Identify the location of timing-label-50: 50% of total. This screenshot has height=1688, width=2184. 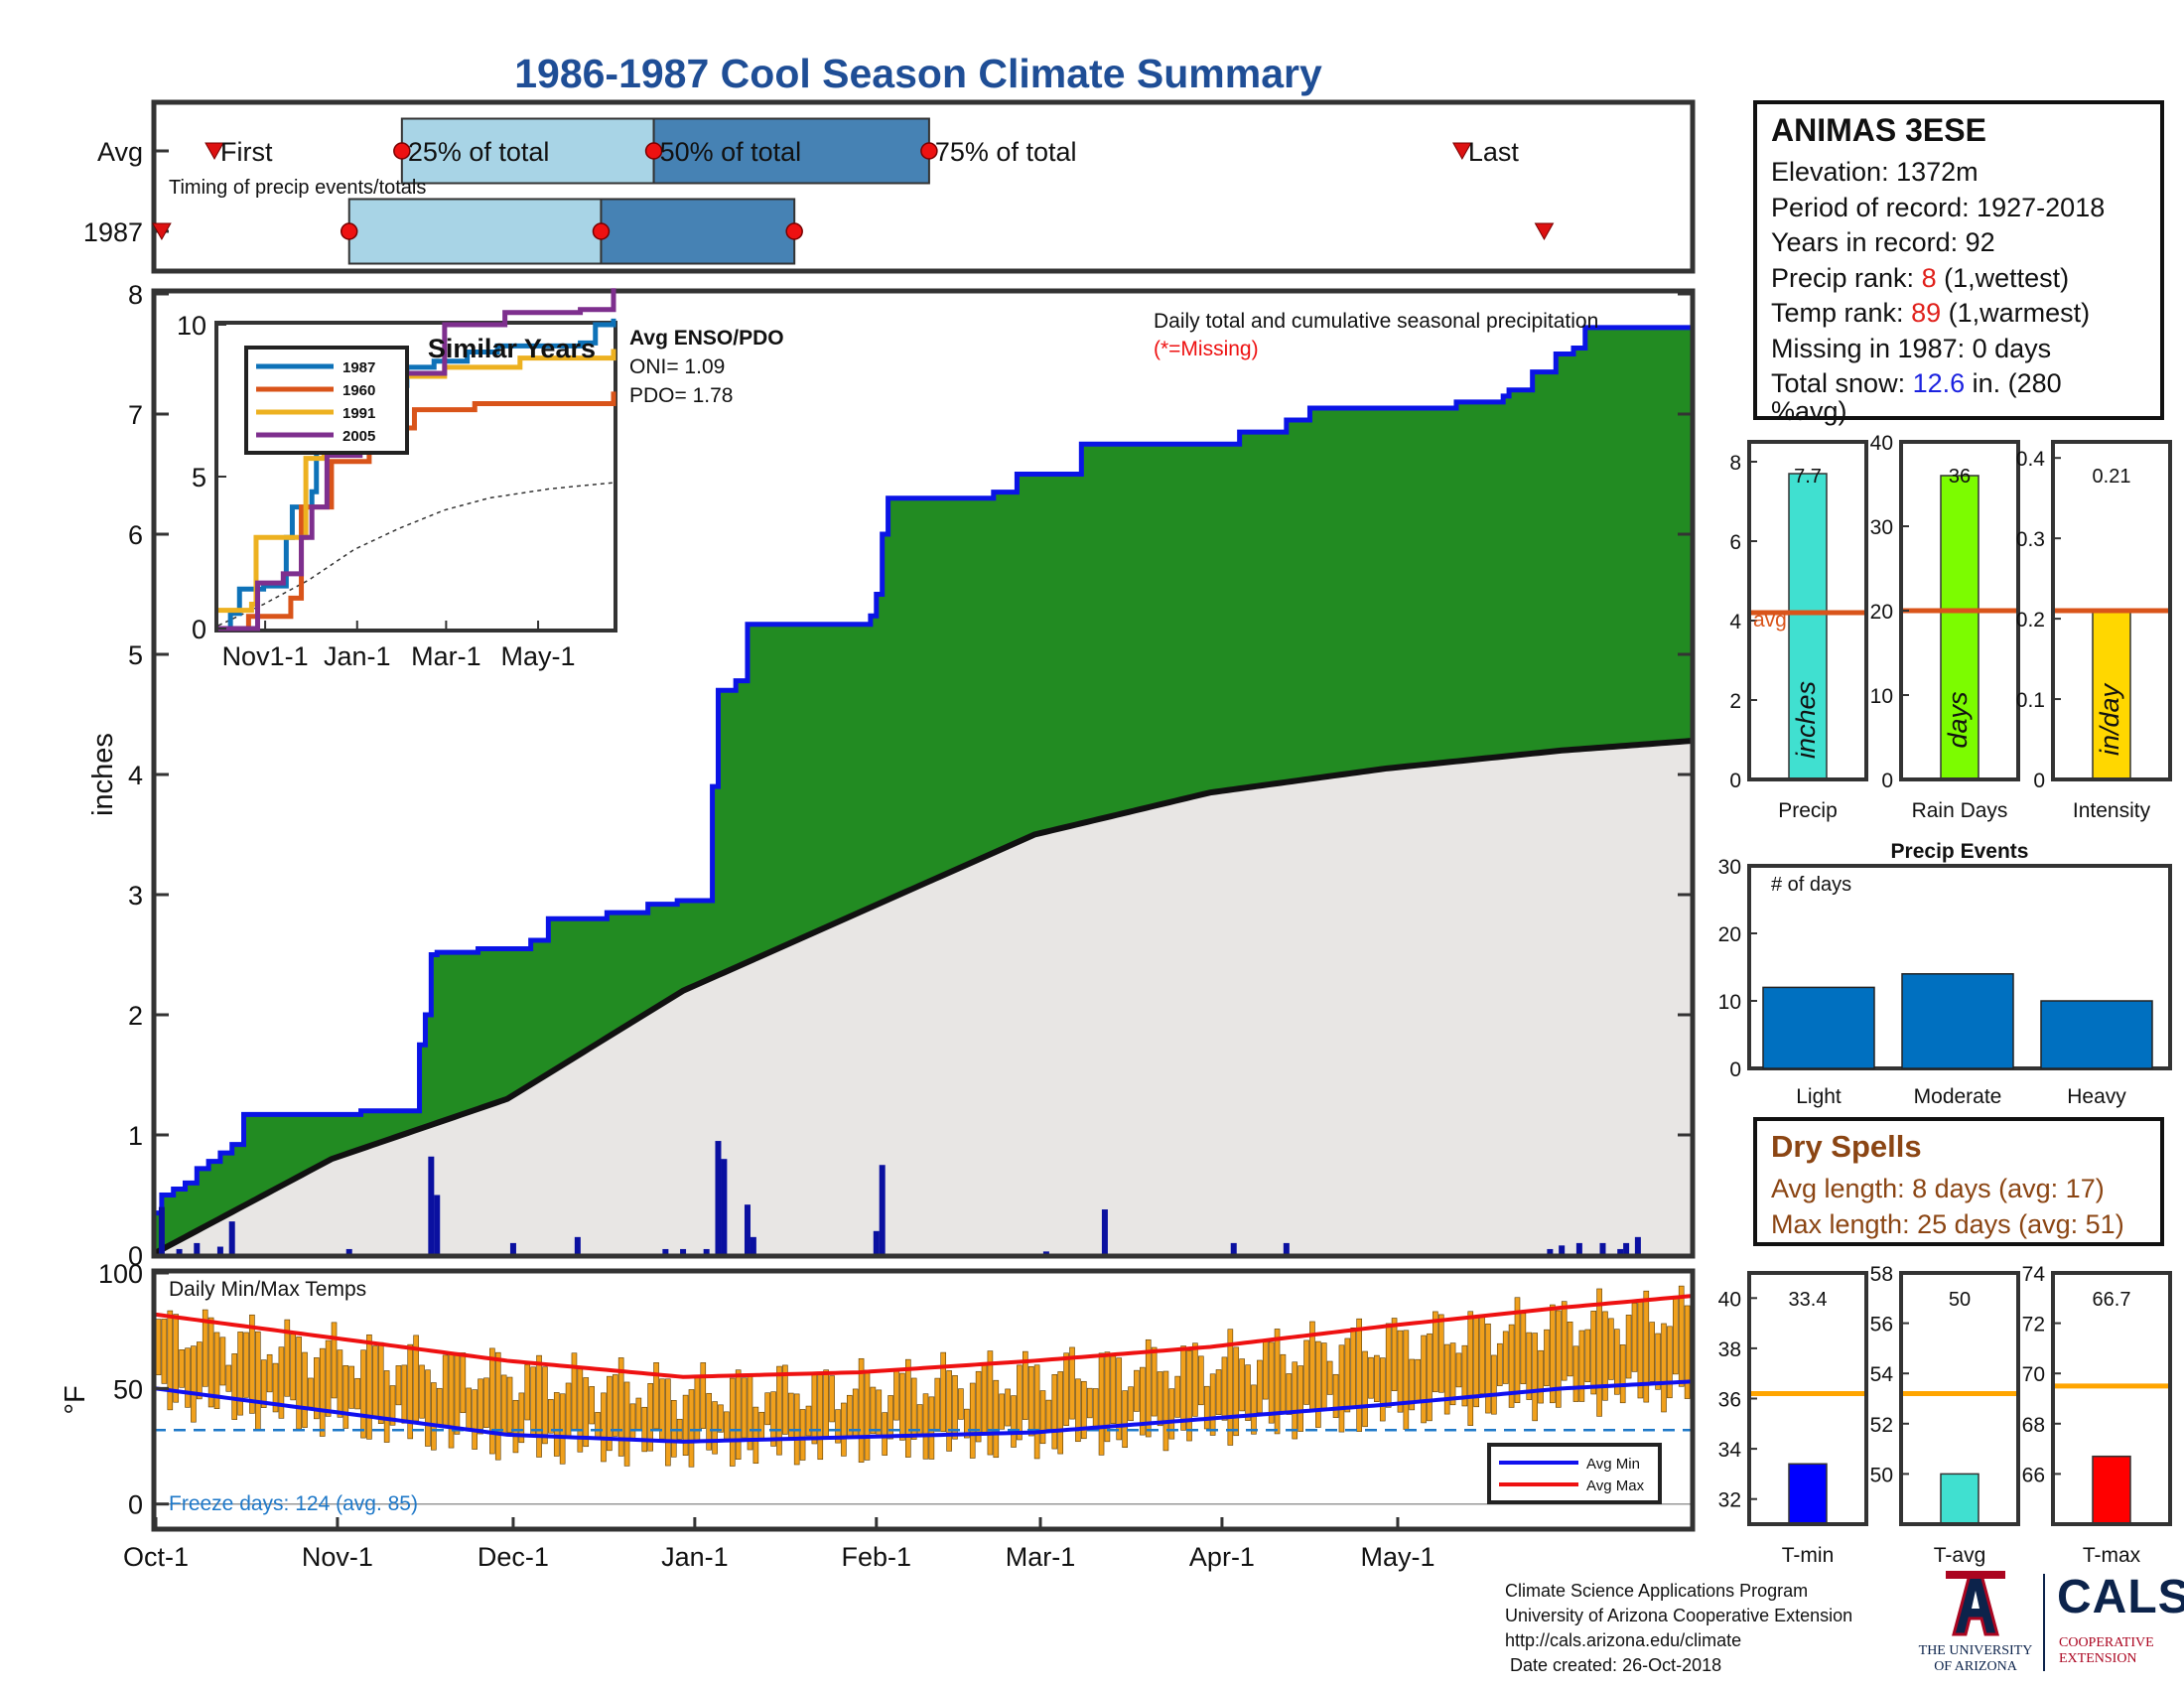
(731, 152).